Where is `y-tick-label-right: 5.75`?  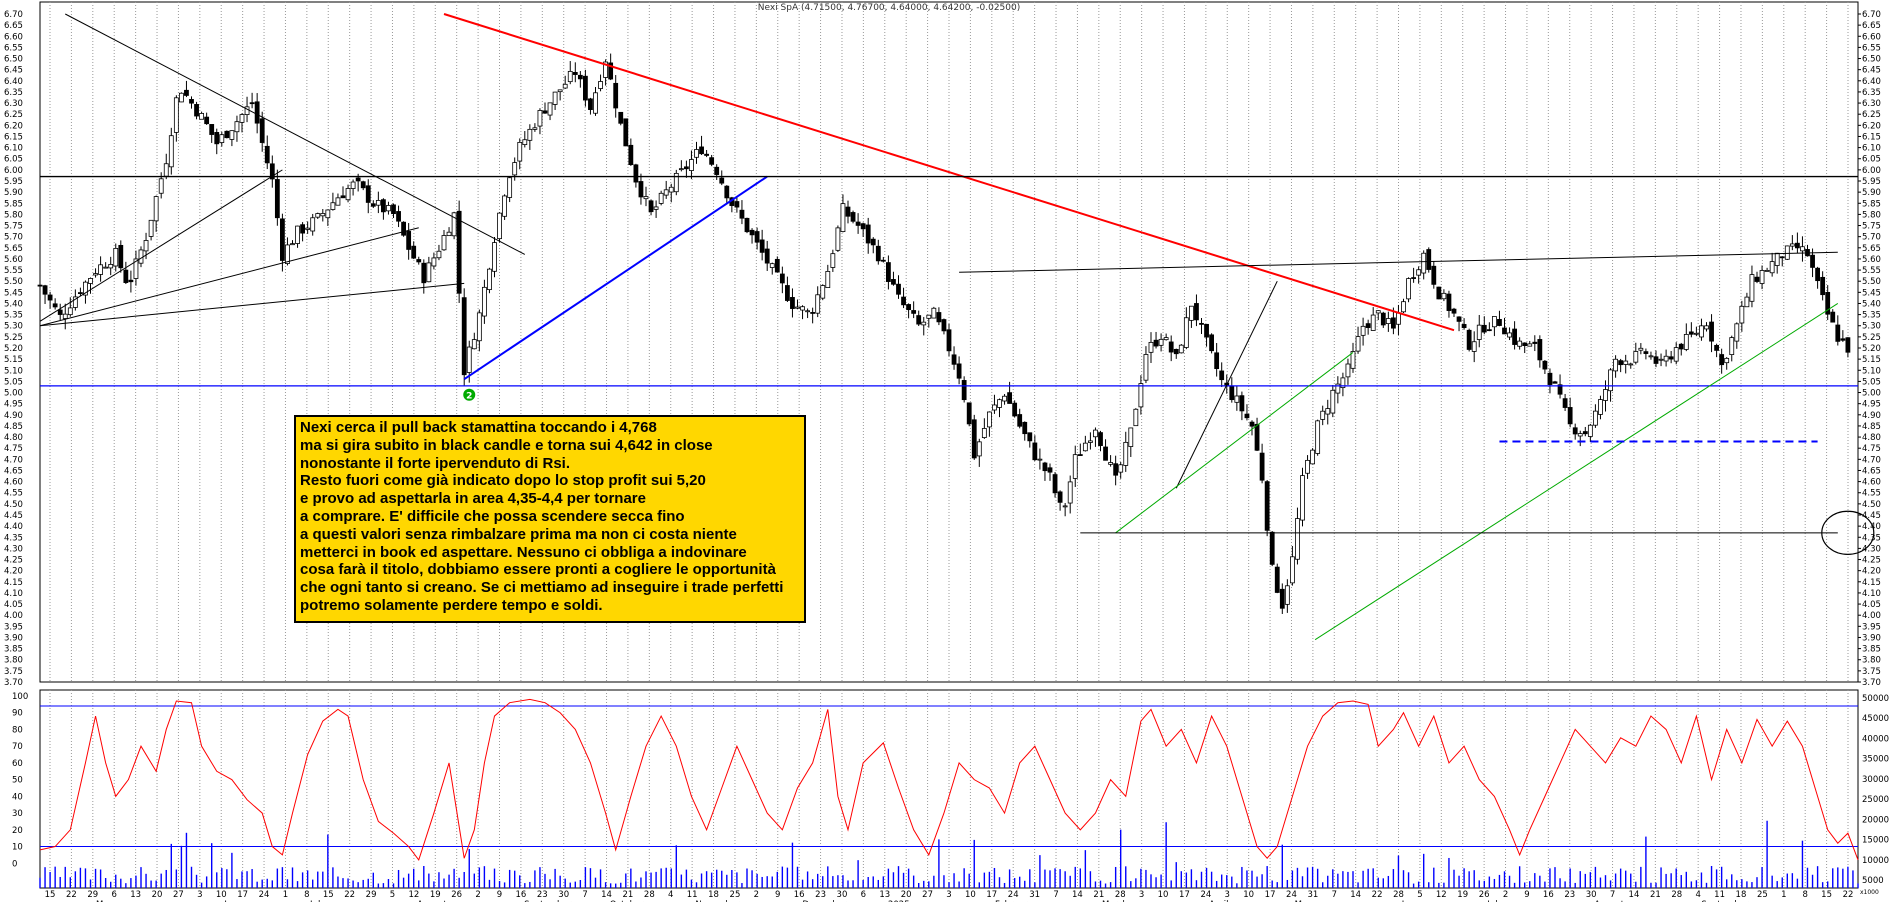
y-tick-label-right: 5.75 is located at coordinates (1871, 227).